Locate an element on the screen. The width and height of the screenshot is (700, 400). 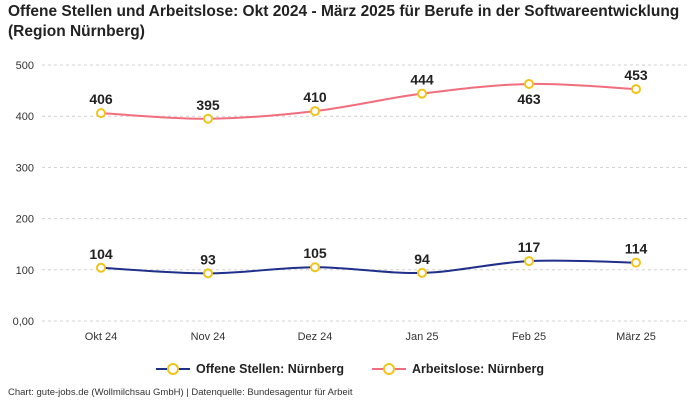
data-label: 104 is located at coordinates (101, 254).